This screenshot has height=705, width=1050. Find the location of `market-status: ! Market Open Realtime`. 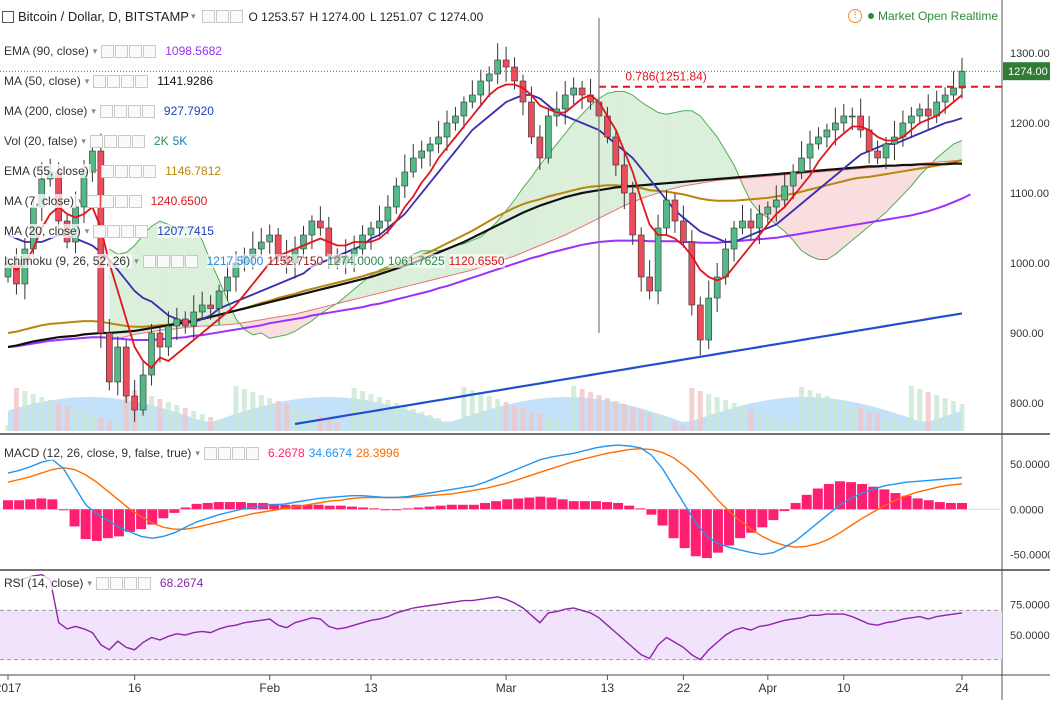

market-status: ! Market Open Realtime is located at coordinates (922, 16).